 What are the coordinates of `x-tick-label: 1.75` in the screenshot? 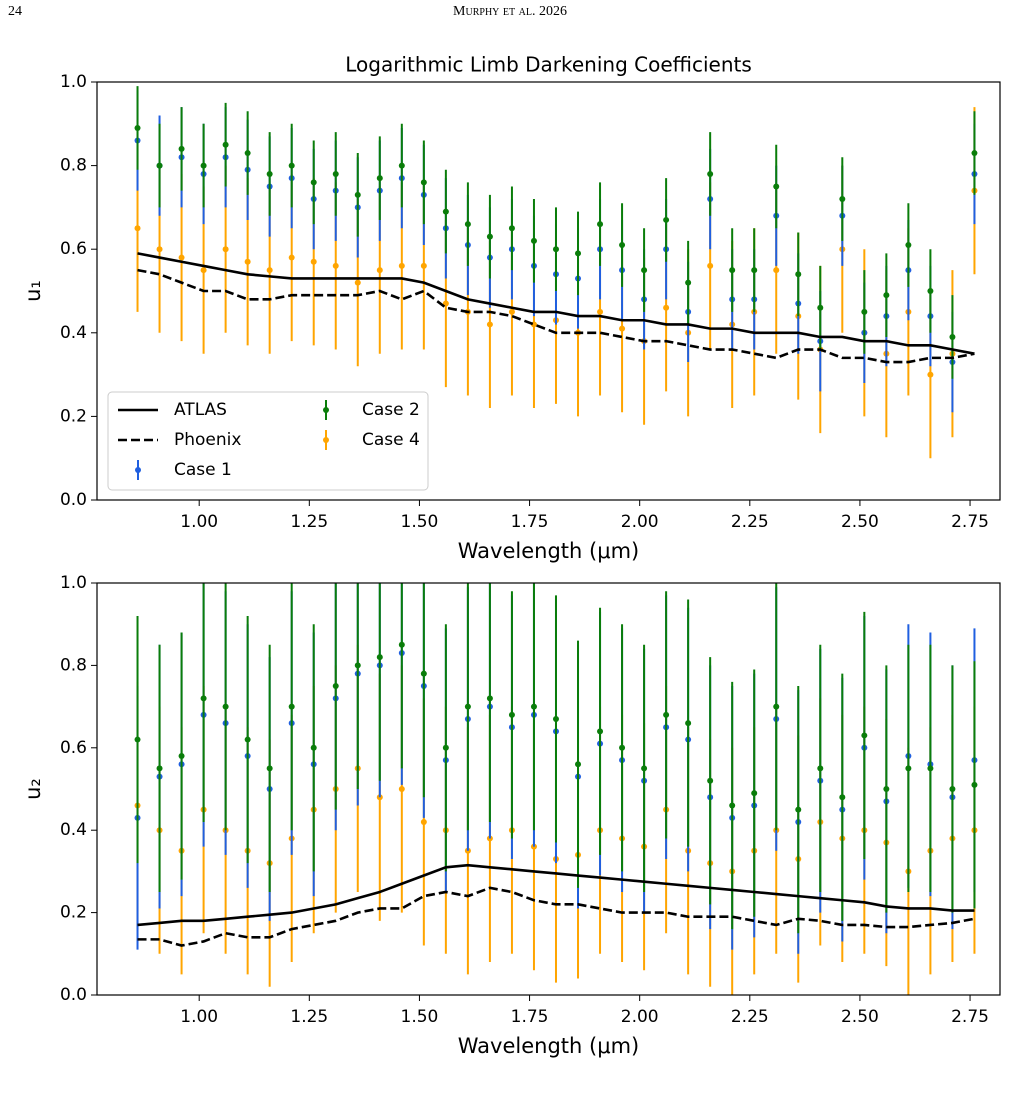 It's located at (530, 1017).